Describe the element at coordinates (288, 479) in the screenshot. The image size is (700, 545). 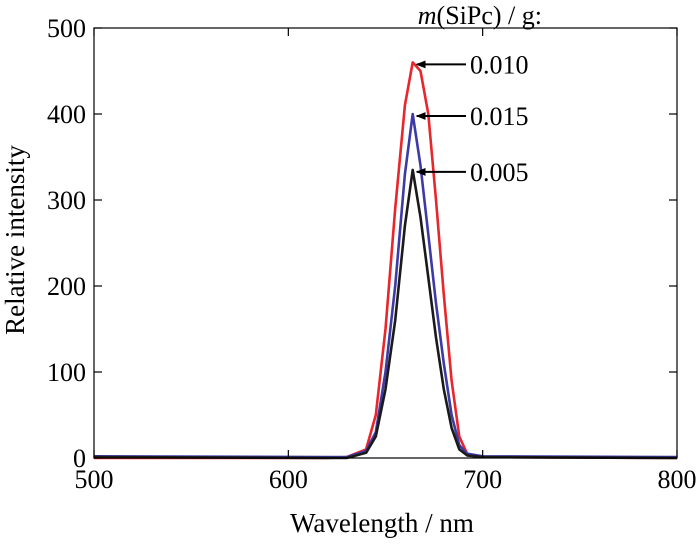
I see `x-tick-label: 600` at that location.